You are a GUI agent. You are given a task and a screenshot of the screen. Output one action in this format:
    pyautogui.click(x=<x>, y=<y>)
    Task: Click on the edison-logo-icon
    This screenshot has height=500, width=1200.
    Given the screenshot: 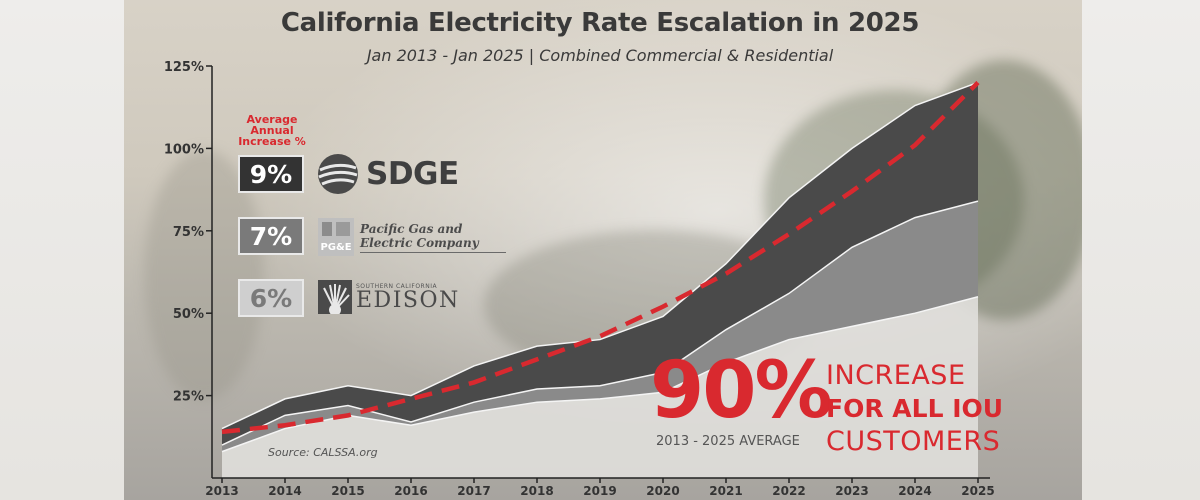 What is the action you would take?
    pyautogui.click(x=335, y=297)
    